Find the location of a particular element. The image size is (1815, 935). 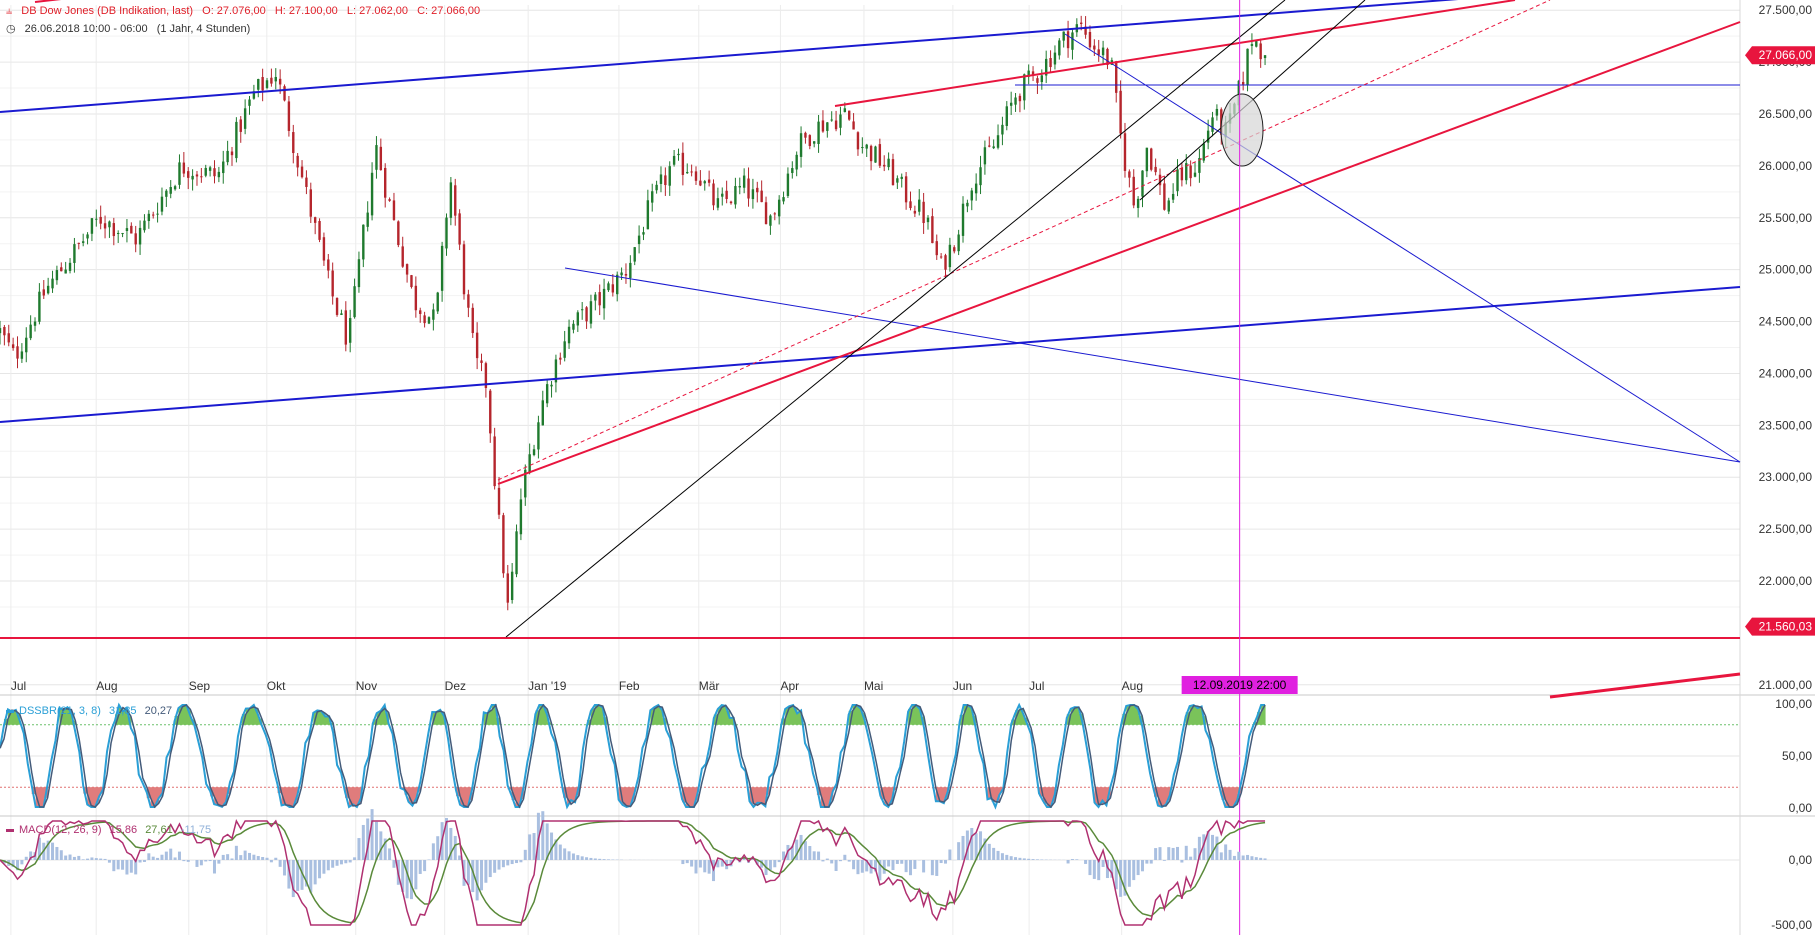

x-axis-month-label: Jul is located at coordinates (18, 686).